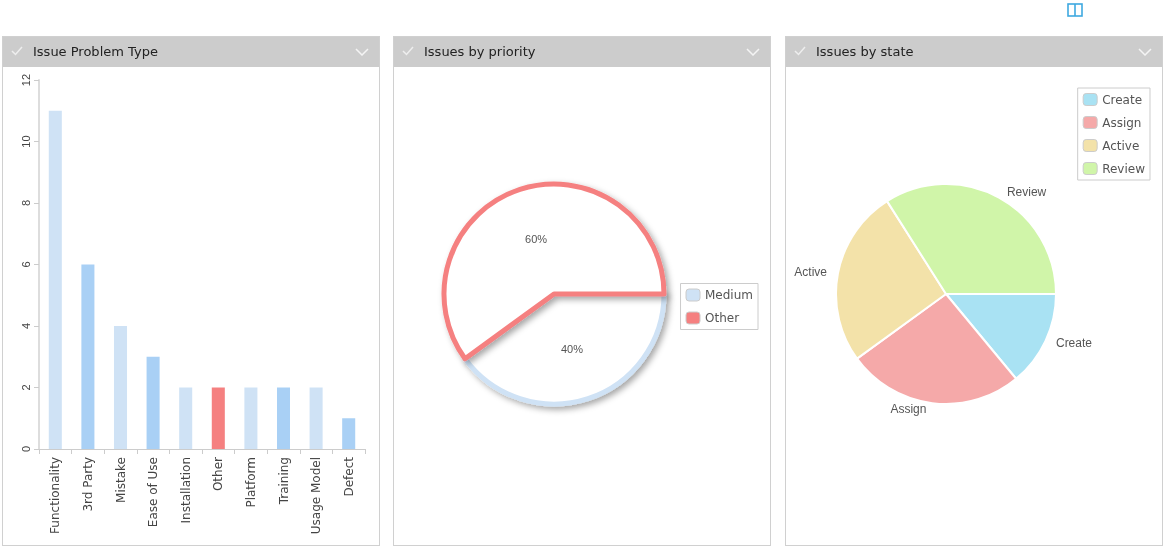  Describe the element at coordinates (316, 496) in the screenshot. I see `x-tick-label: Usage Model` at that location.